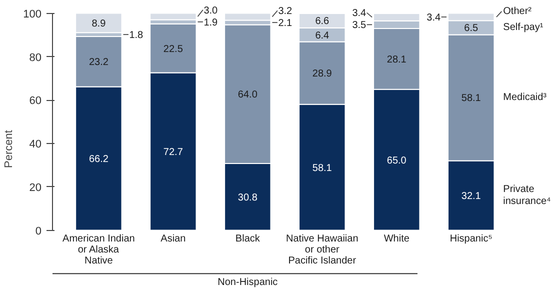 The height and width of the screenshot is (297, 560). Describe the element at coordinates (359, 26) in the screenshot. I see `data-label: 3.5` at that location.